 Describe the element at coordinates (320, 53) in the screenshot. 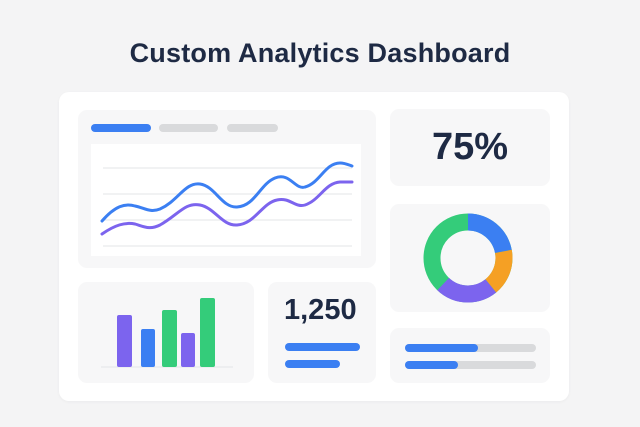

I see `page-title: Custom Analytics Dashboard` at that location.